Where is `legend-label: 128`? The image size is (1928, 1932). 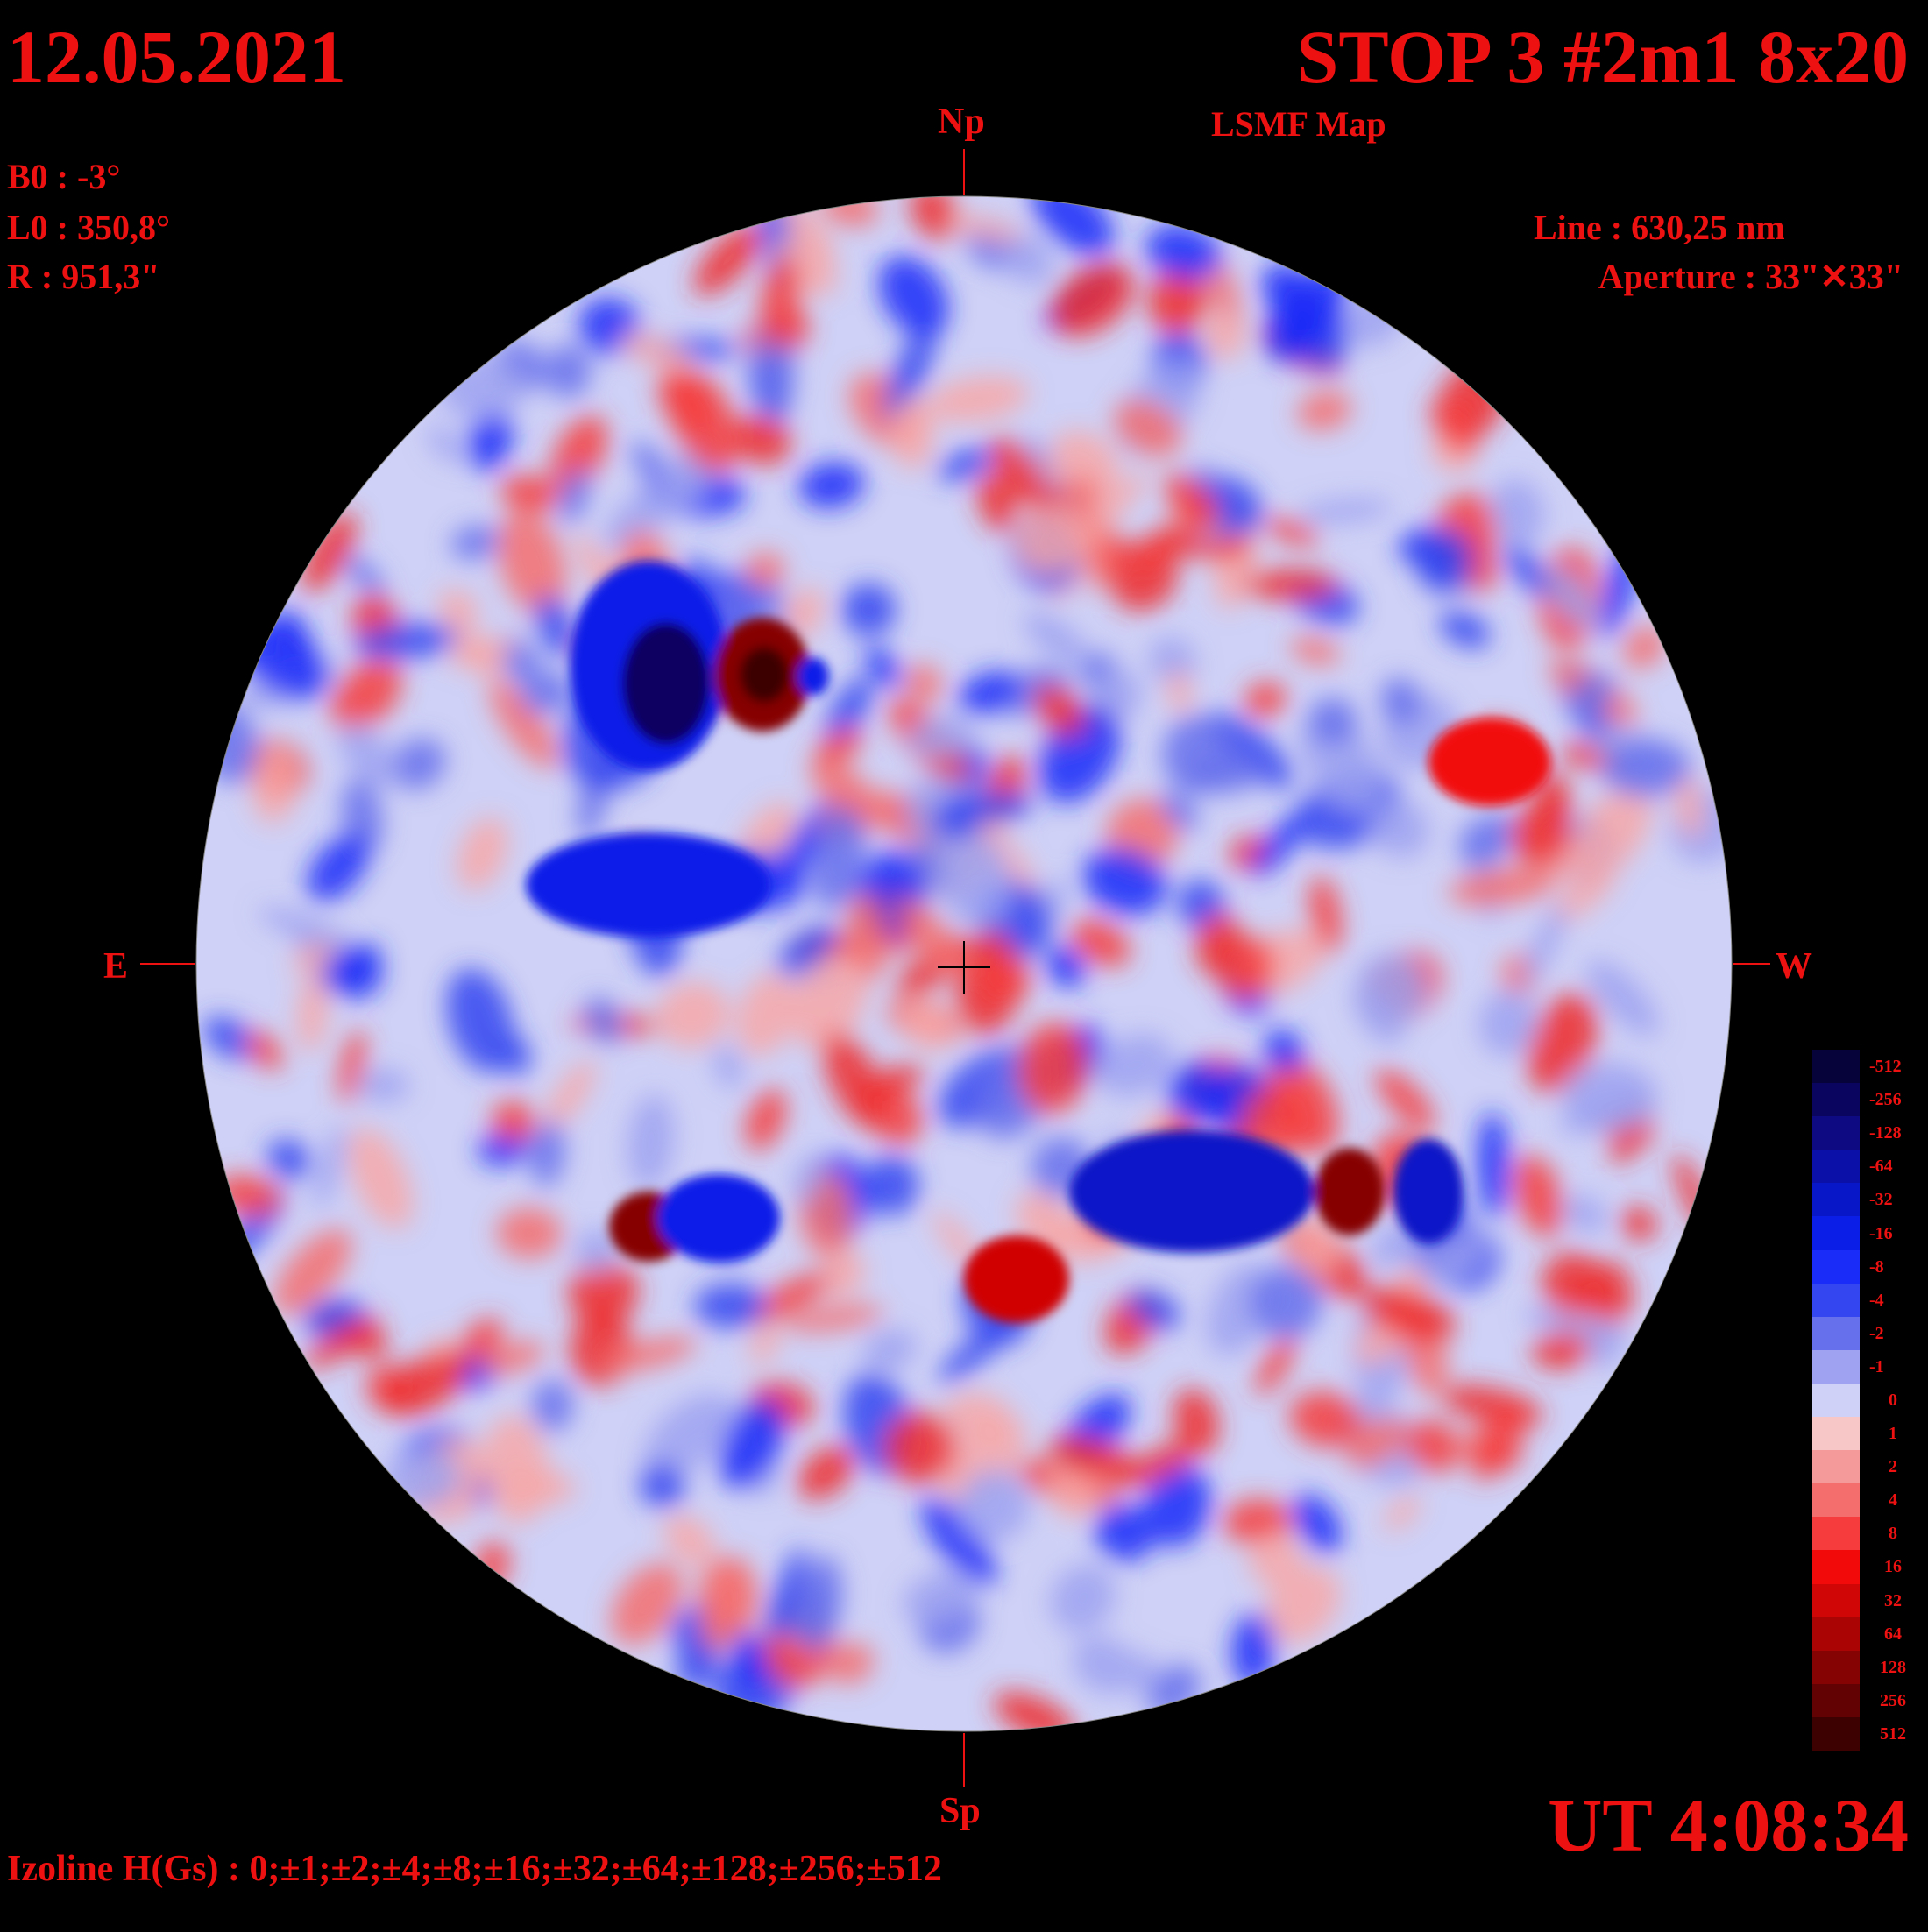 legend-label: 128 is located at coordinates (1893, 1667).